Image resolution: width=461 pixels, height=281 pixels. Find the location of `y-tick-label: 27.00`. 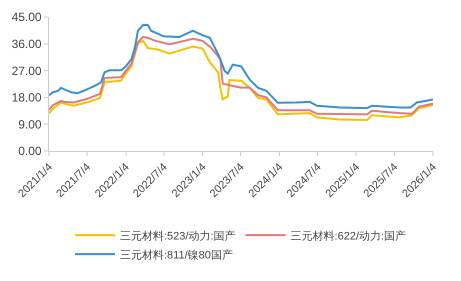

y-tick-label: 27.00 is located at coordinates (27, 71).